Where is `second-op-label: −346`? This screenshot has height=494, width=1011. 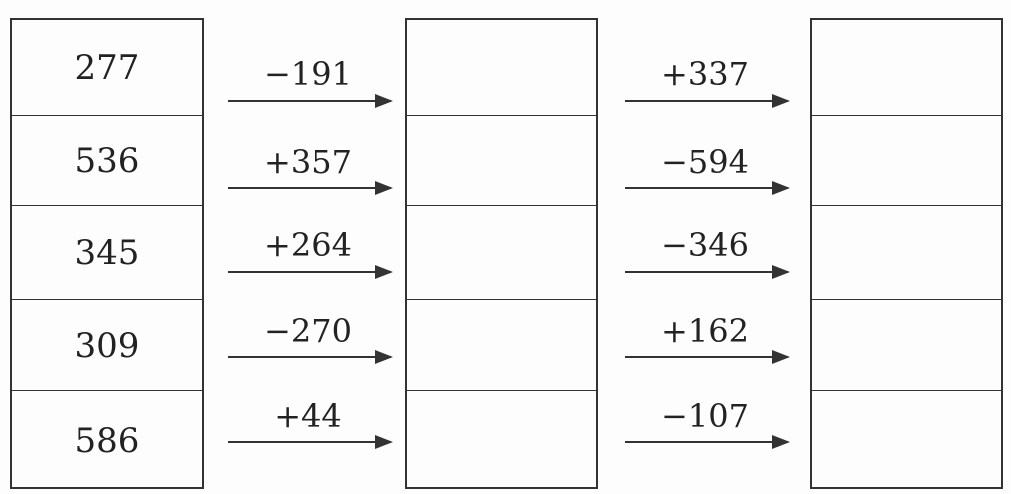 second-op-label: −346 is located at coordinates (705, 245).